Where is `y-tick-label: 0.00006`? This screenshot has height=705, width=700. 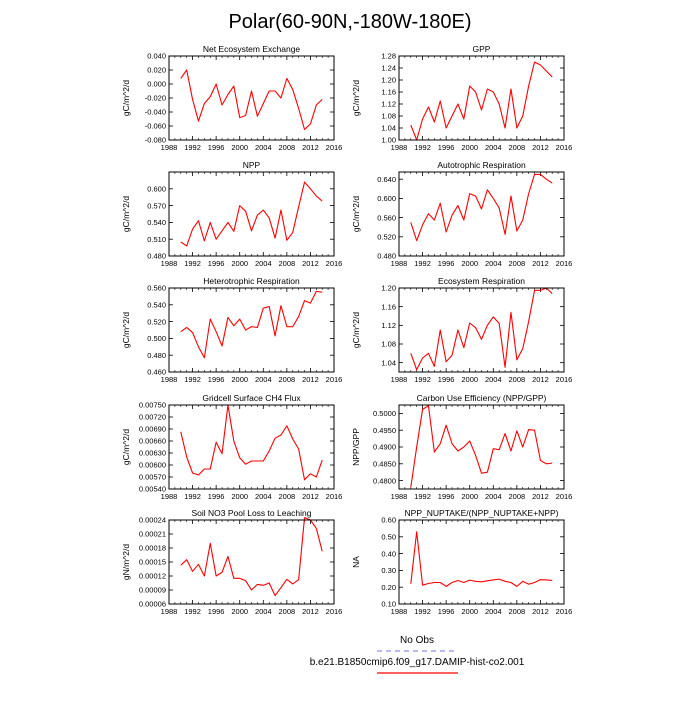
y-tick-label: 0.00006 is located at coordinates (152, 604).